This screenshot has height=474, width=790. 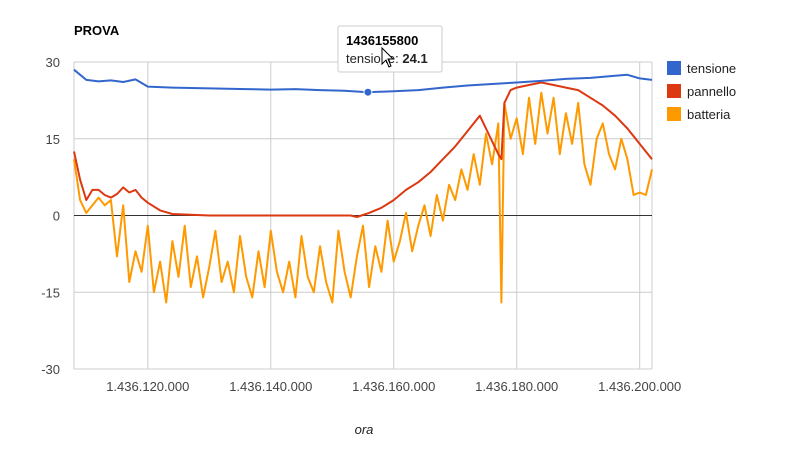 I want to click on y-tick-label: -30, so click(x=50, y=369).